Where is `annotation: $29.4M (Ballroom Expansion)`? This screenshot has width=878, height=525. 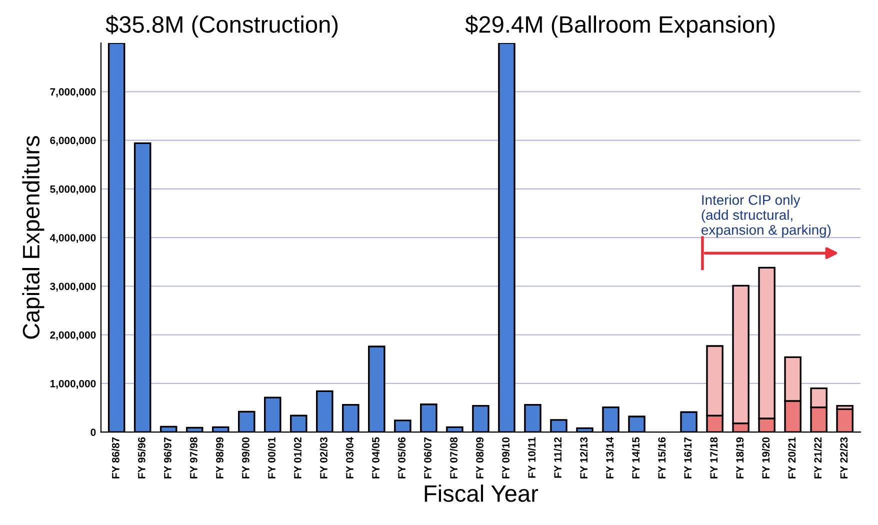
annotation: $29.4M (Ballroom Expansion) is located at coordinates (620, 26).